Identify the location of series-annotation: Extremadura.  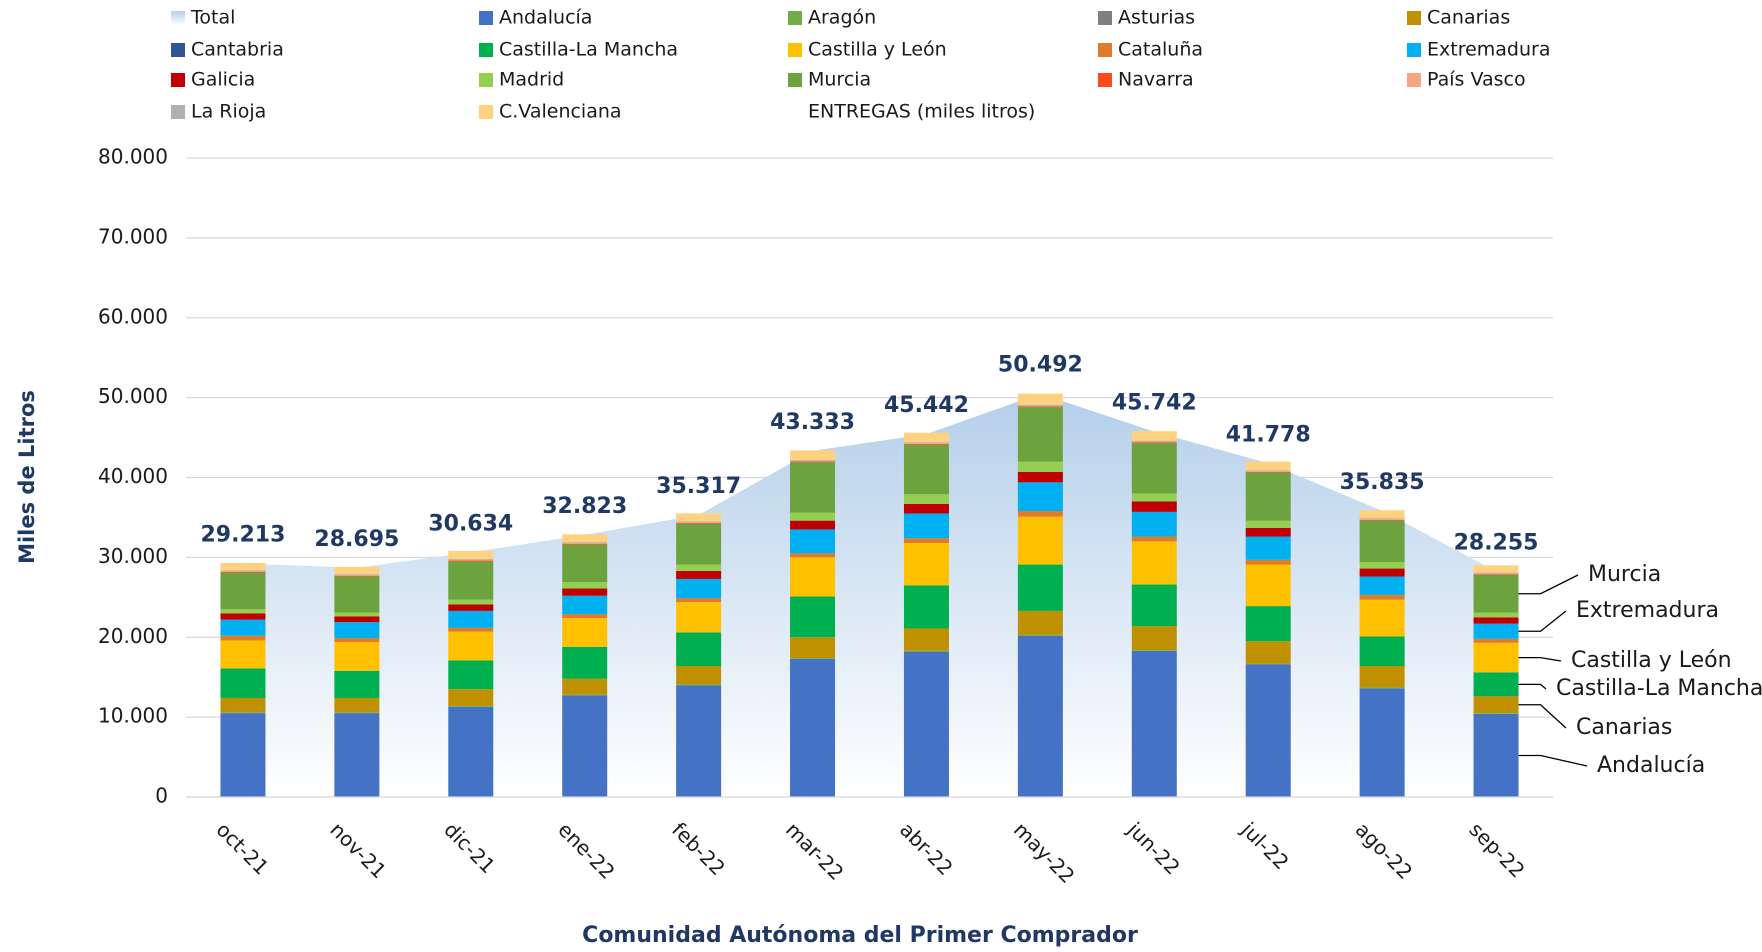
(1647, 610).